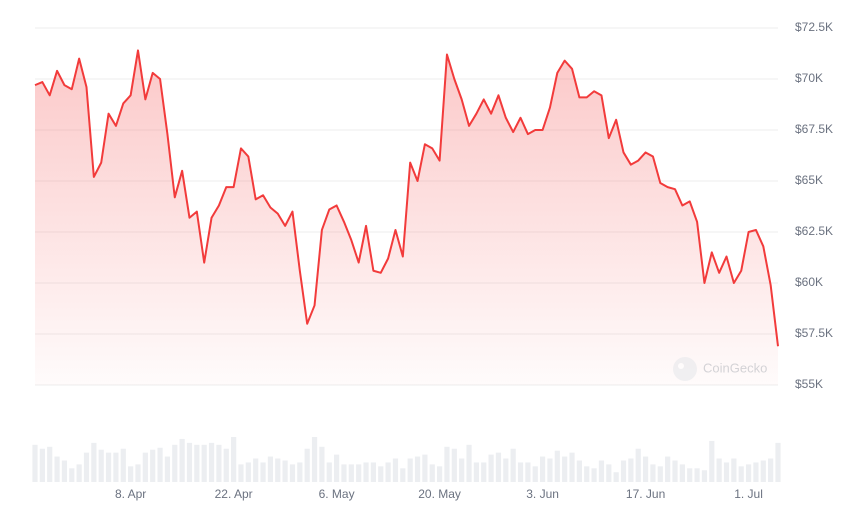 Image resolution: width=868 pixels, height=517 pixels. I want to click on watermark-text: CoinGecko, so click(735, 367).